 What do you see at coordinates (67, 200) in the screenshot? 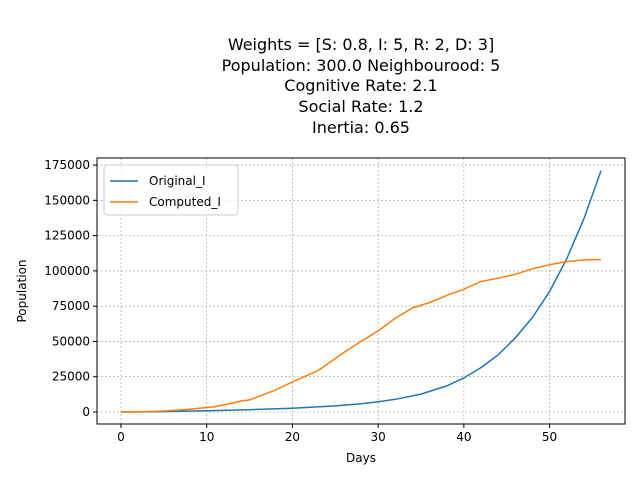
I see `y-tick-label: 150000` at bounding box center [67, 200].